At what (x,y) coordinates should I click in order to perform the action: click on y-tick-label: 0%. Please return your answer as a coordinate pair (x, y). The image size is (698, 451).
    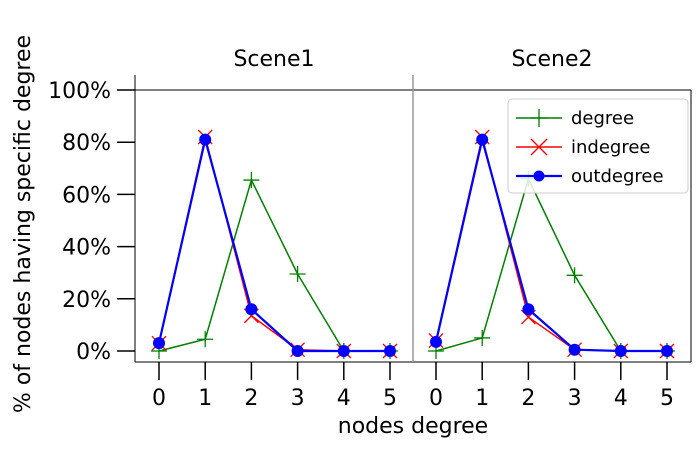
    Looking at the image, I should click on (93, 352).